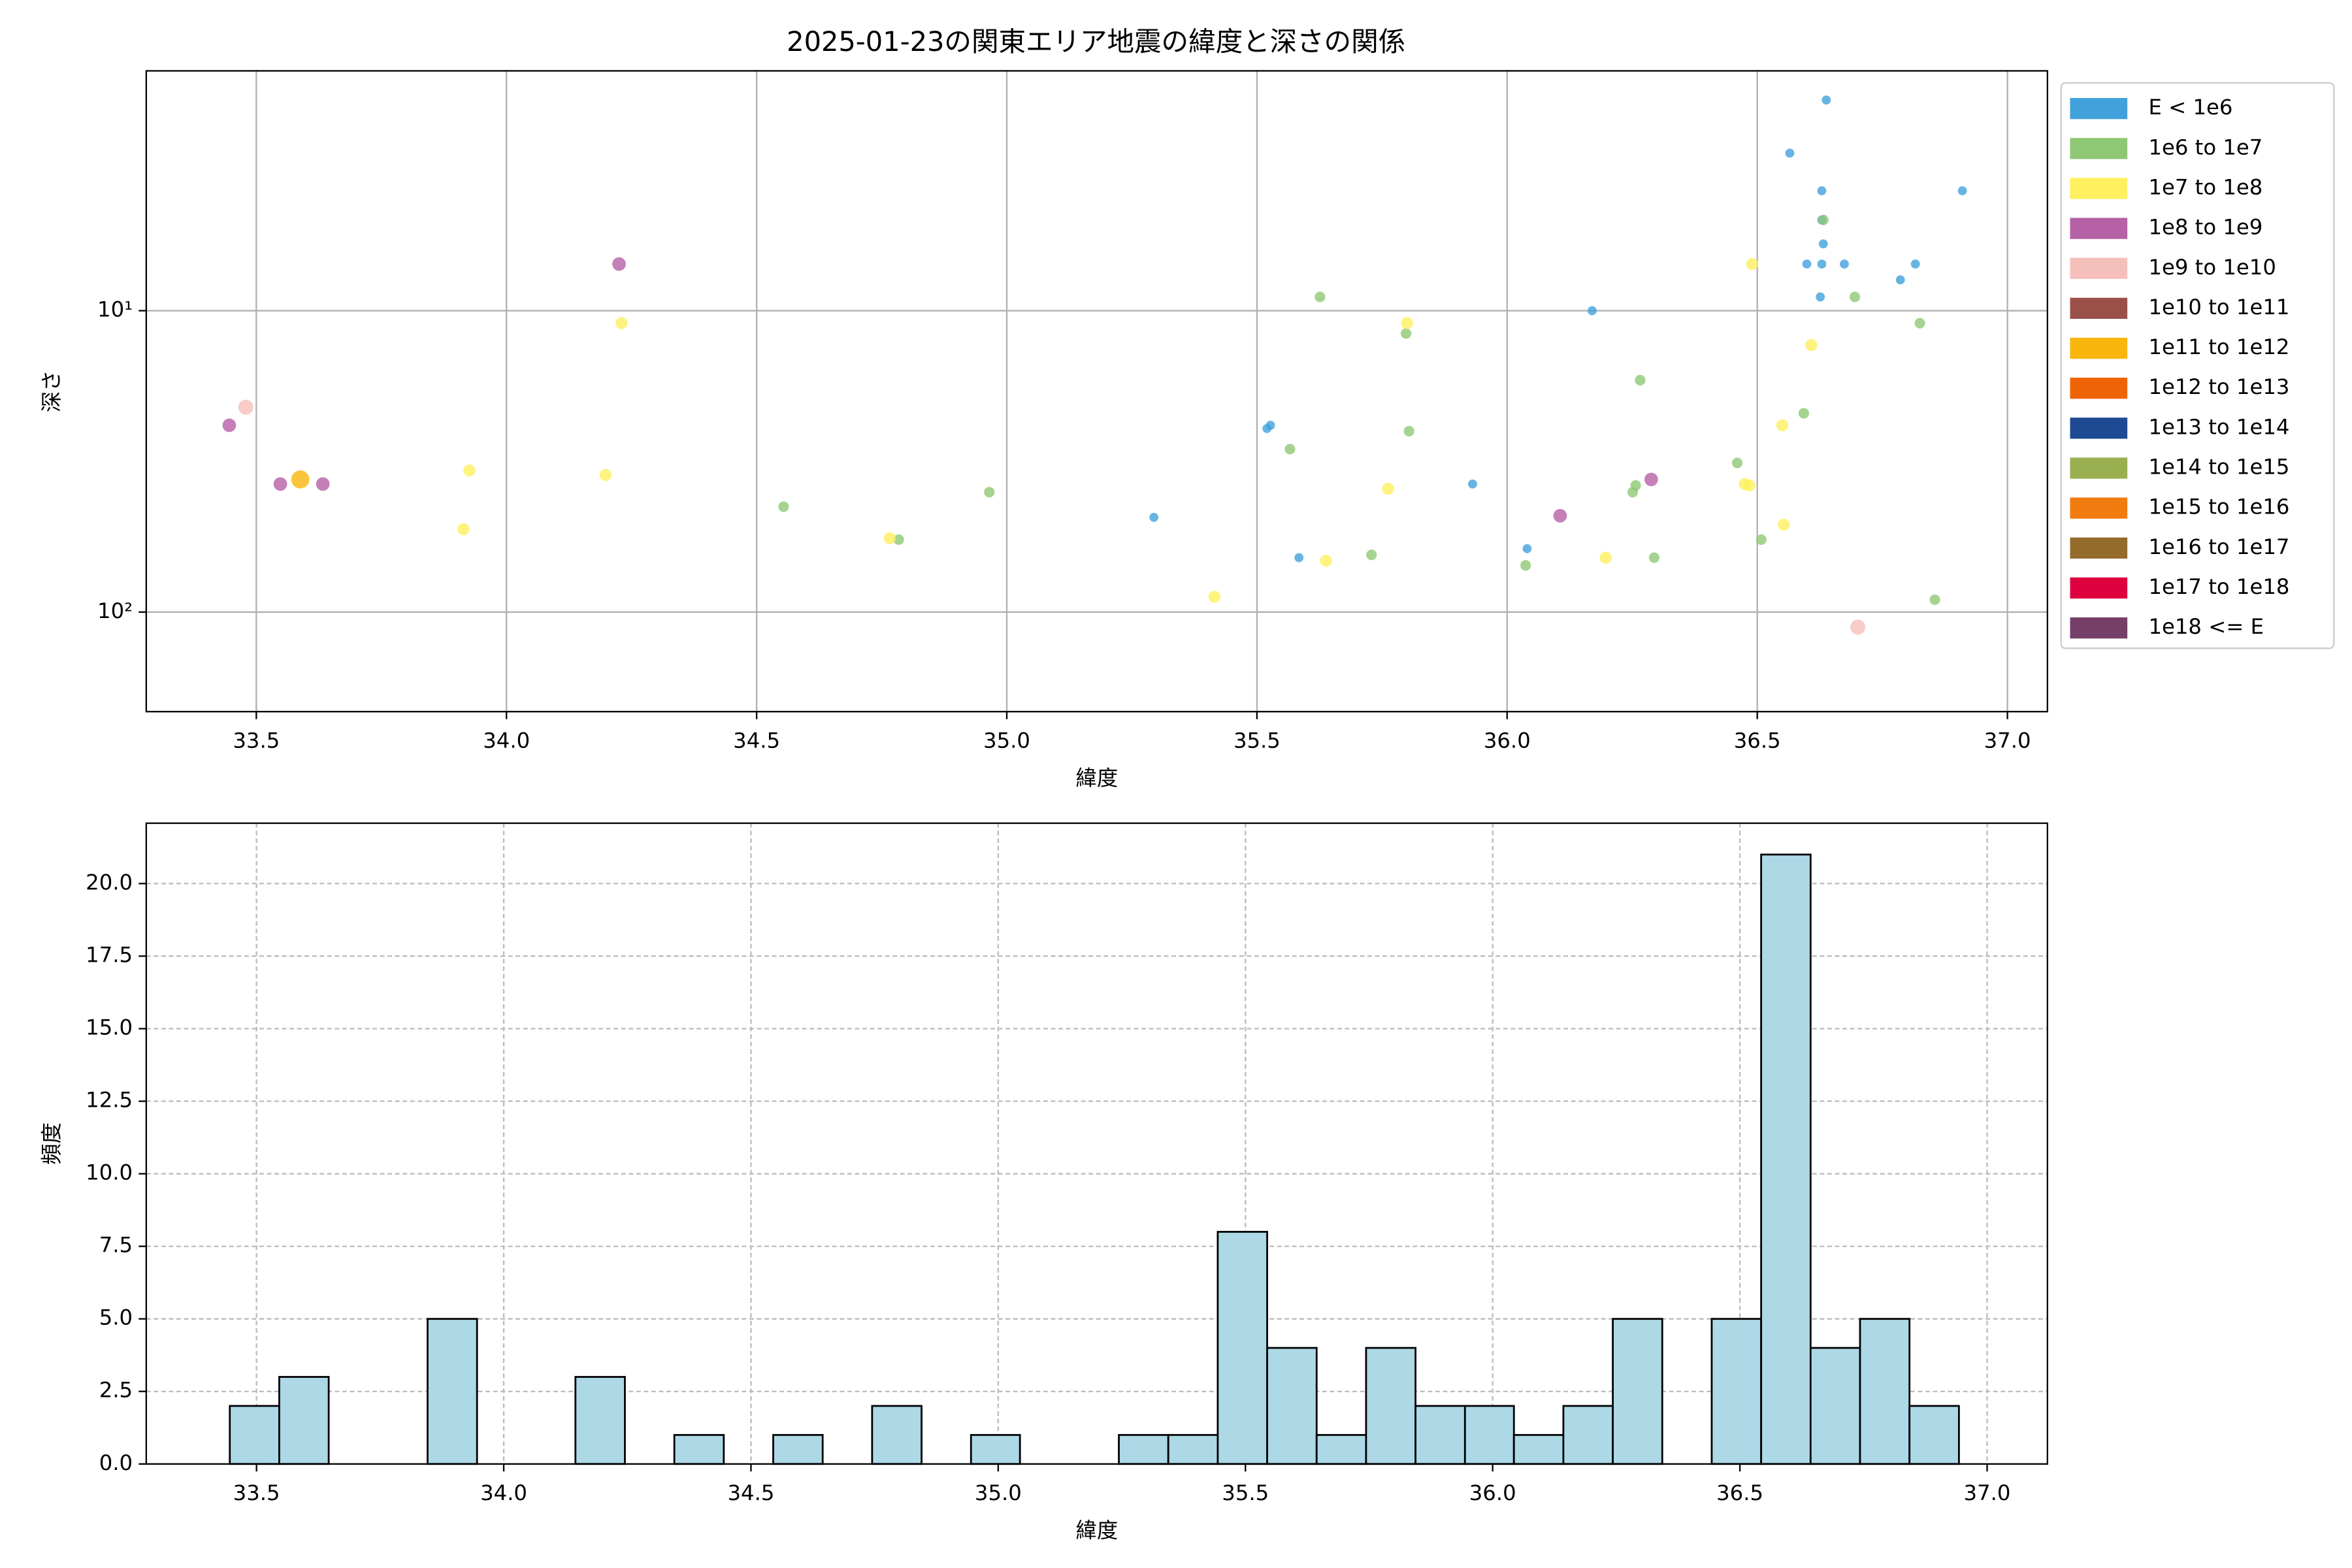 This screenshot has width=2352, height=1568. Describe the element at coordinates (116, 1390) in the screenshot. I see `y-tick-label: 2.5` at that location.